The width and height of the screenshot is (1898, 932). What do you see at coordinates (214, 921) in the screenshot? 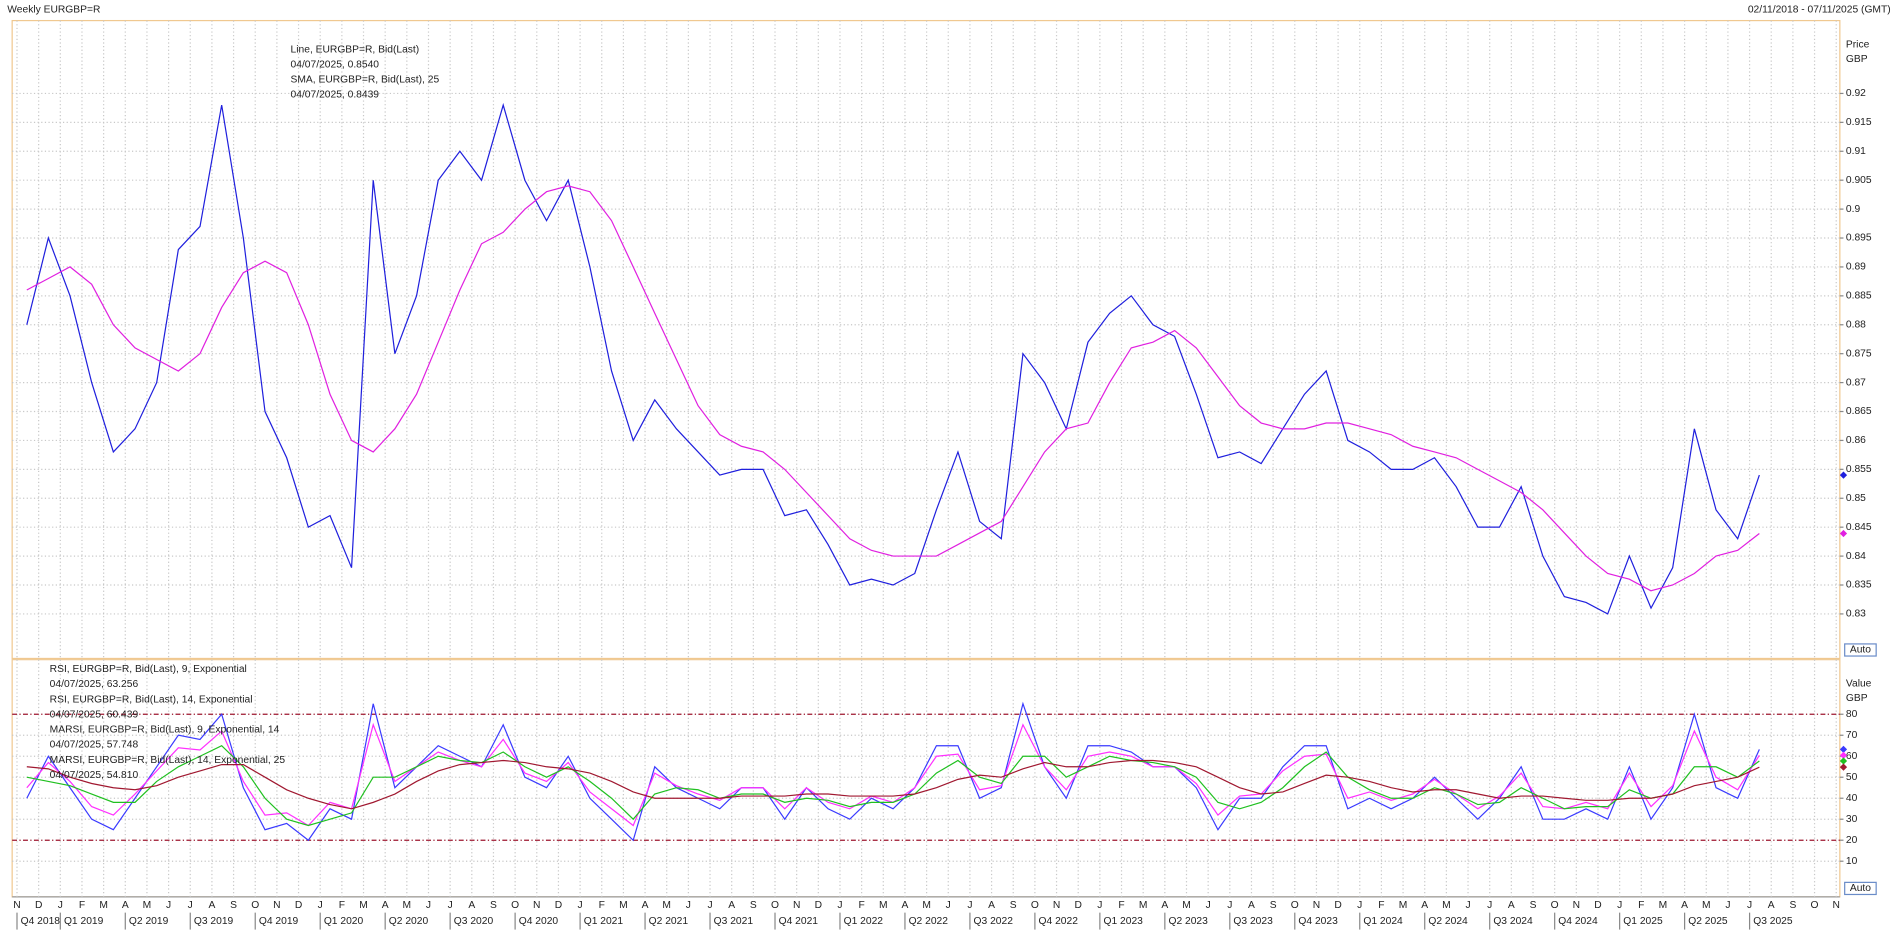
I see `quarter-label: Q3 2019` at bounding box center [214, 921].